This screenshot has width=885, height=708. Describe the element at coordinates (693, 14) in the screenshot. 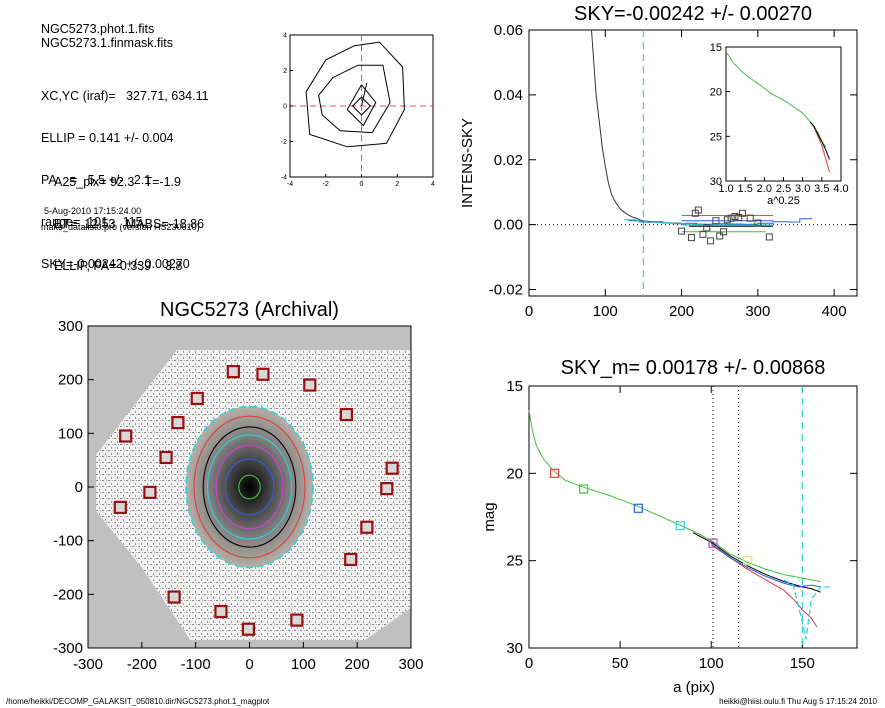

I see `chart-title: SKY=-0.00242 +/- 0.00270` at that location.